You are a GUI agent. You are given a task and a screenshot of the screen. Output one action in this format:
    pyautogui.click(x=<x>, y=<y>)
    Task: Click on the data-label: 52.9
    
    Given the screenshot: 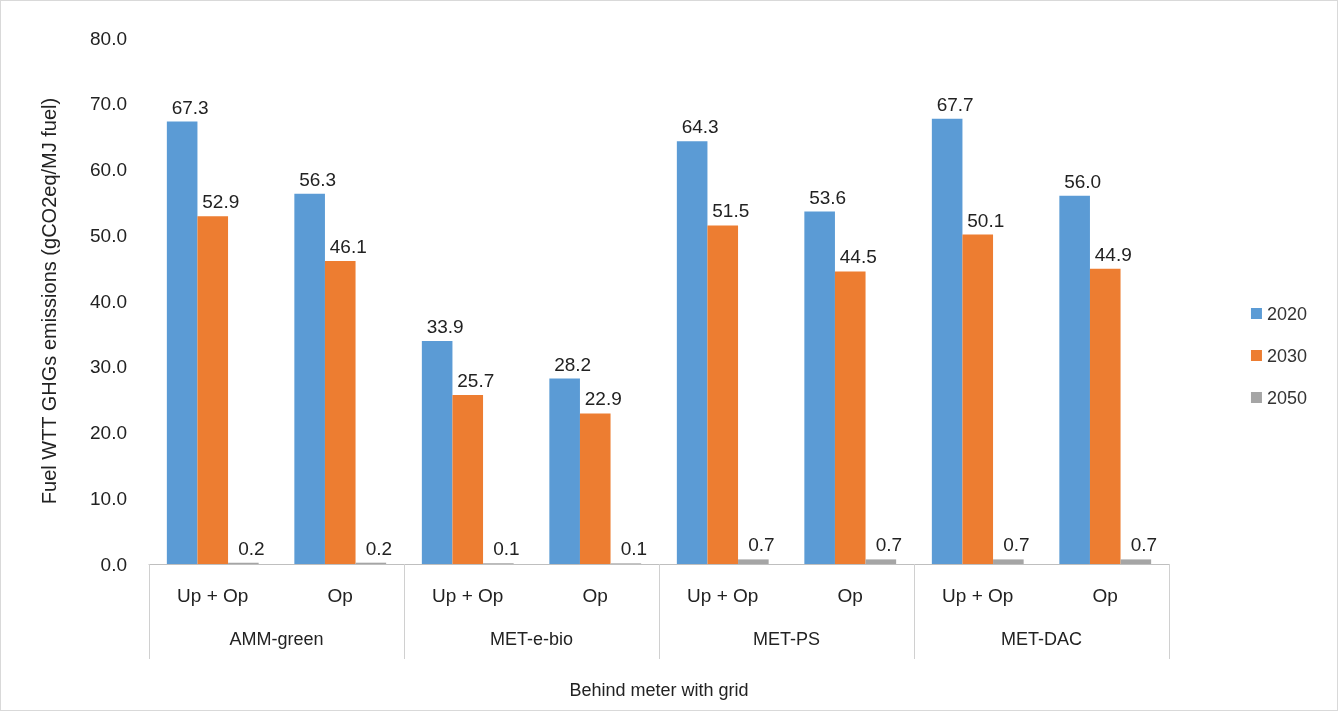 What is the action you would take?
    pyautogui.click(x=221, y=202)
    